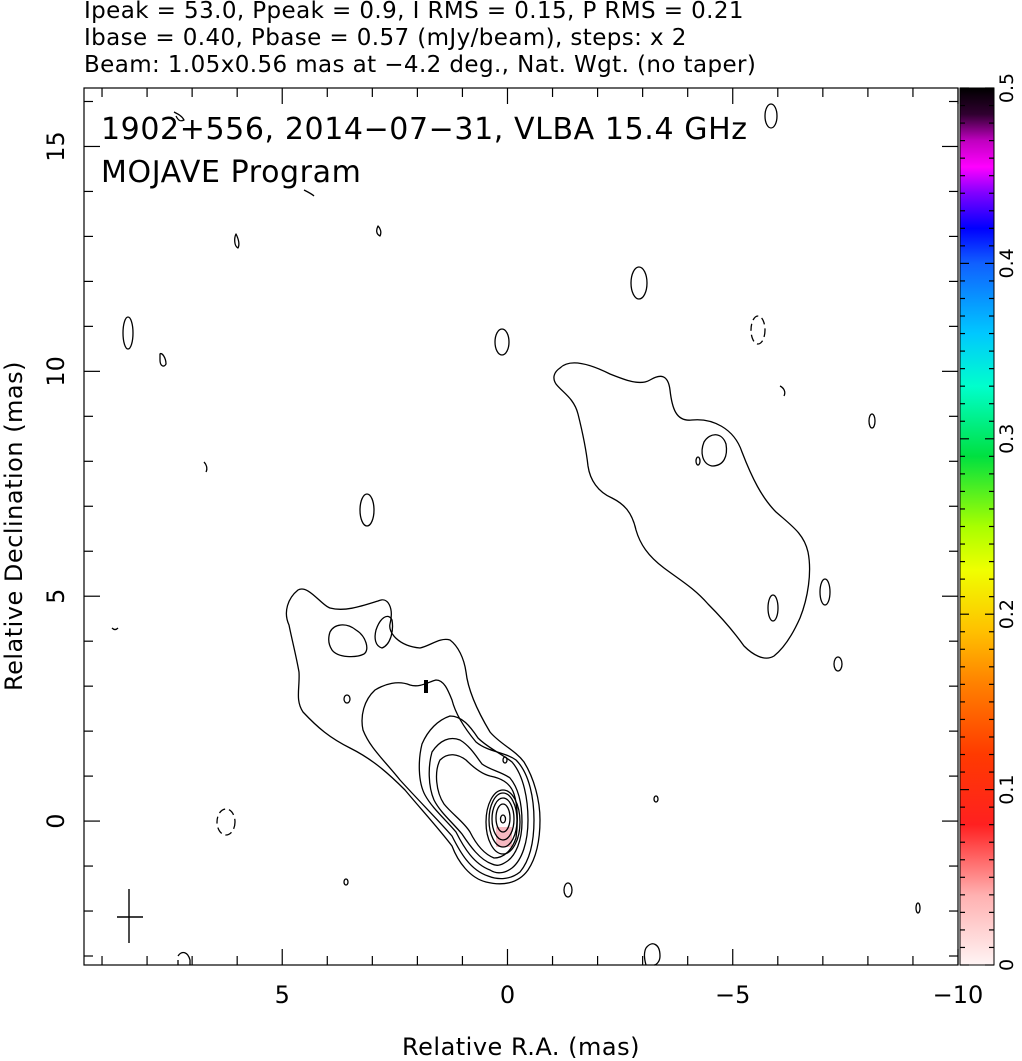  Describe the element at coordinates (231, 172) in the screenshot. I see `plot-title-line-2: MOJAVE Program` at that location.